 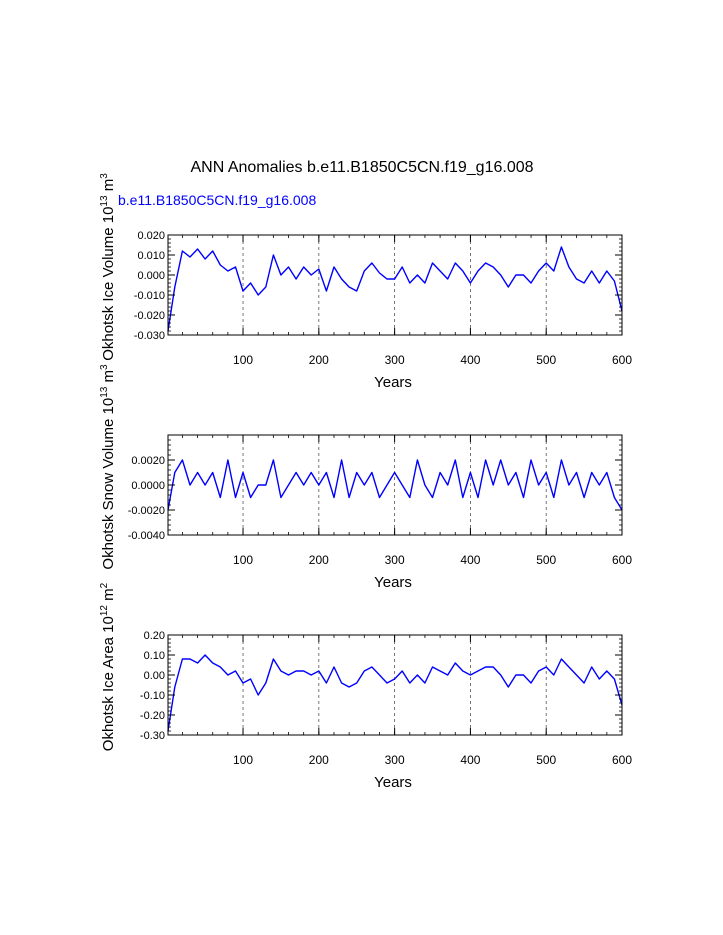 I want to click on y-axis-label-main: Okhotsk Ice Area 10, so click(x=108, y=683).